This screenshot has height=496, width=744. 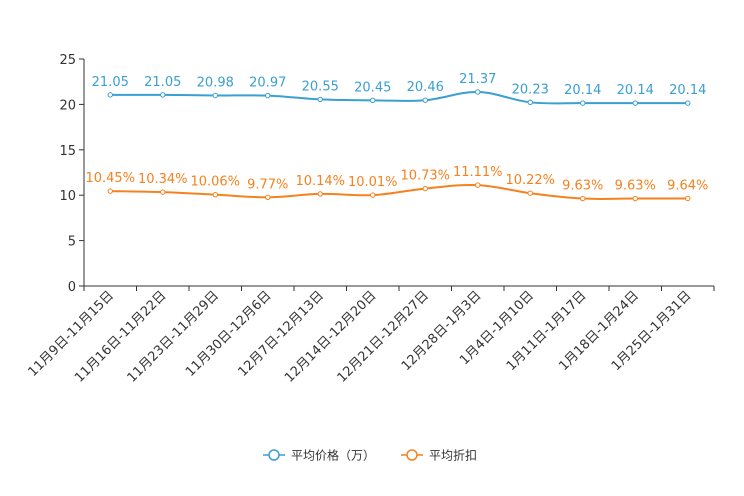 I want to click on x-tick-label: 11月23日-11月29日, so click(x=173, y=336).